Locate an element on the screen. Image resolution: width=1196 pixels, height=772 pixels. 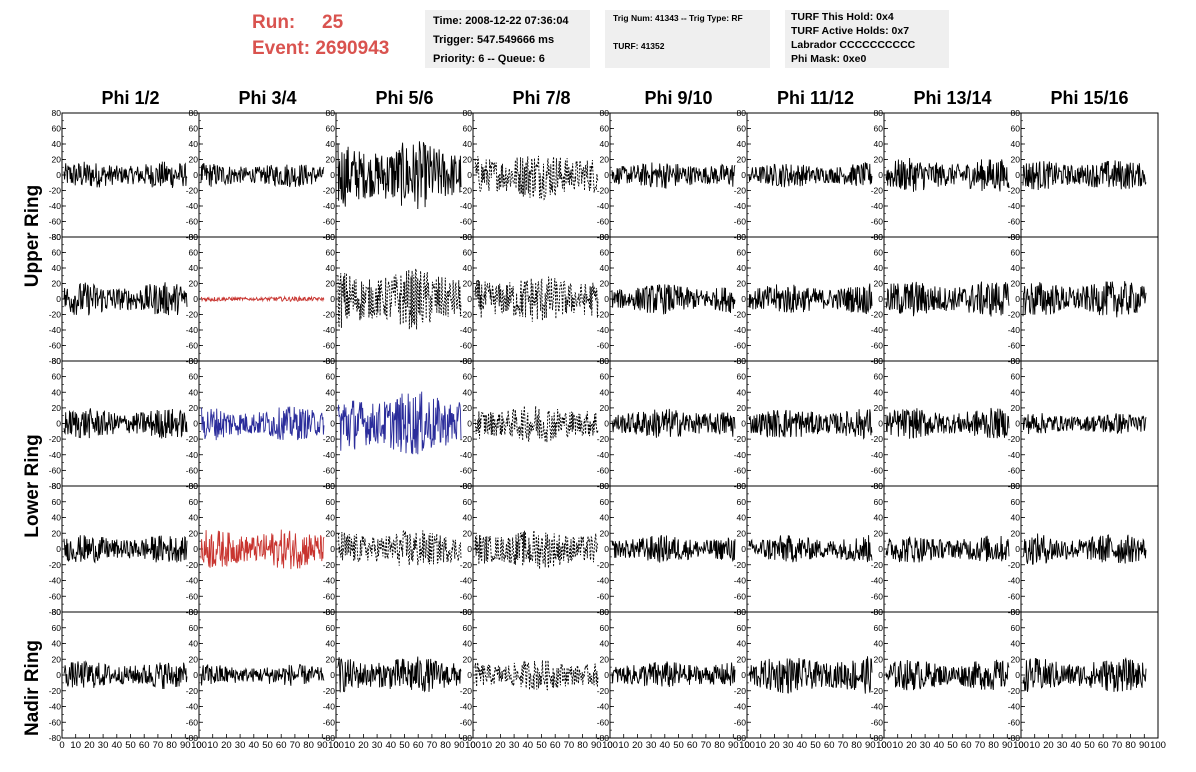
x-tick-label: 20 is located at coordinates (226, 745).